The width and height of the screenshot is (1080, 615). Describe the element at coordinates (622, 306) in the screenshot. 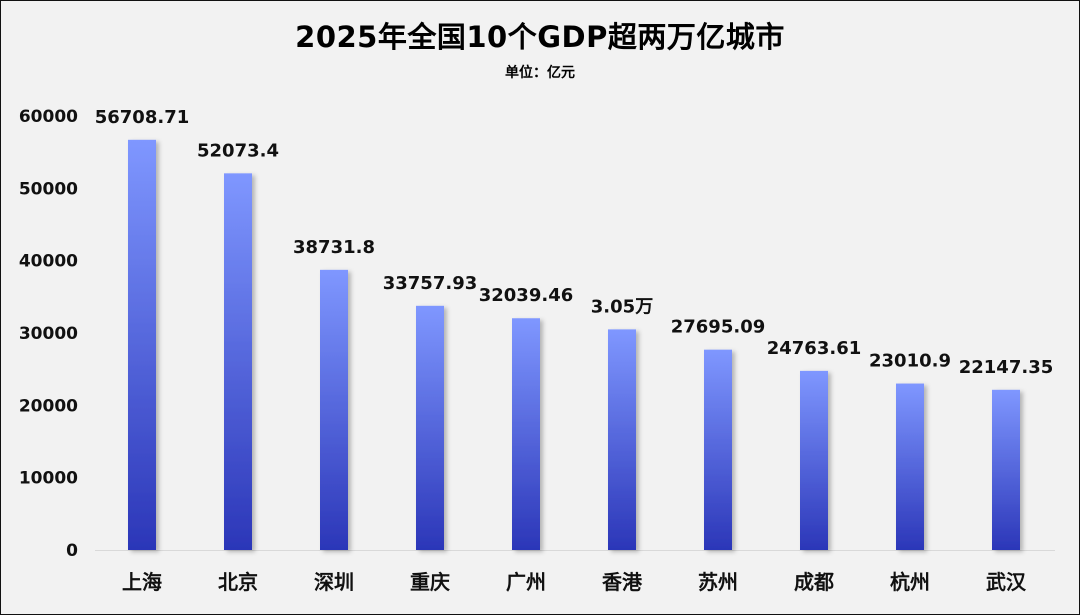

I see `data-label-6: 3.05万` at that location.